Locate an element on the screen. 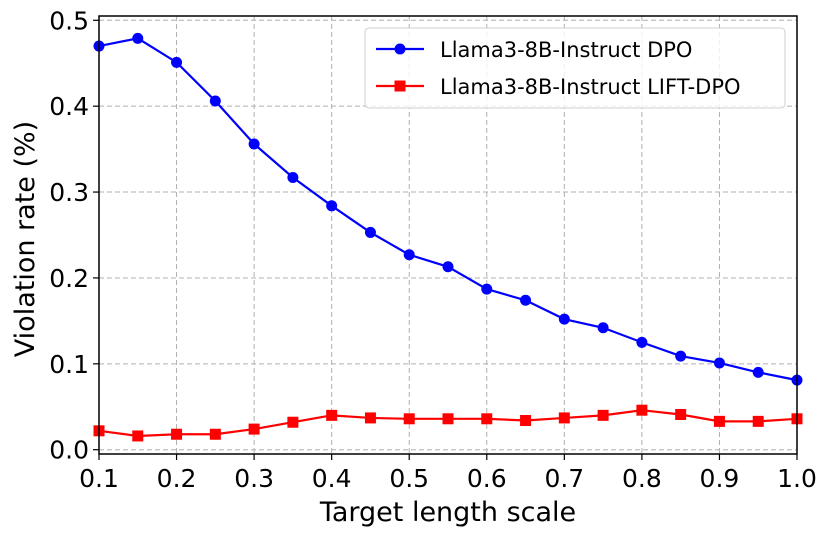  legend-label: Llama3-8B-Instruct DPO is located at coordinates (566, 50).